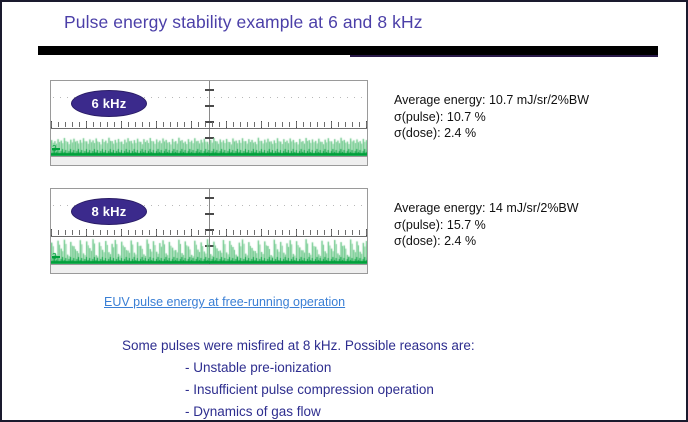 The image size is (688, 422). I want to click on waveform-trace-8khz, so click(209, 252).